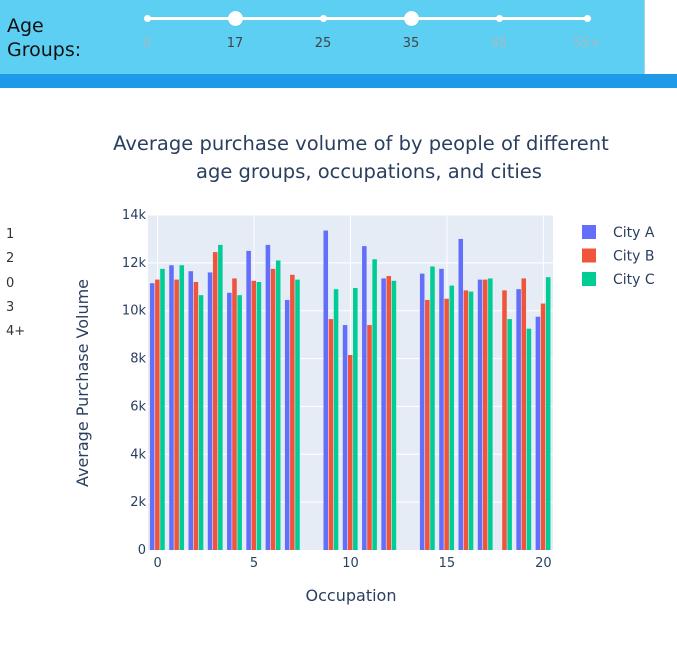 Image resolution: width=677 pixels, height=649 pixels. Describe the element at coordinates (138, 454) in the screenshot. I see `y-tick-label: 4k` at that location.